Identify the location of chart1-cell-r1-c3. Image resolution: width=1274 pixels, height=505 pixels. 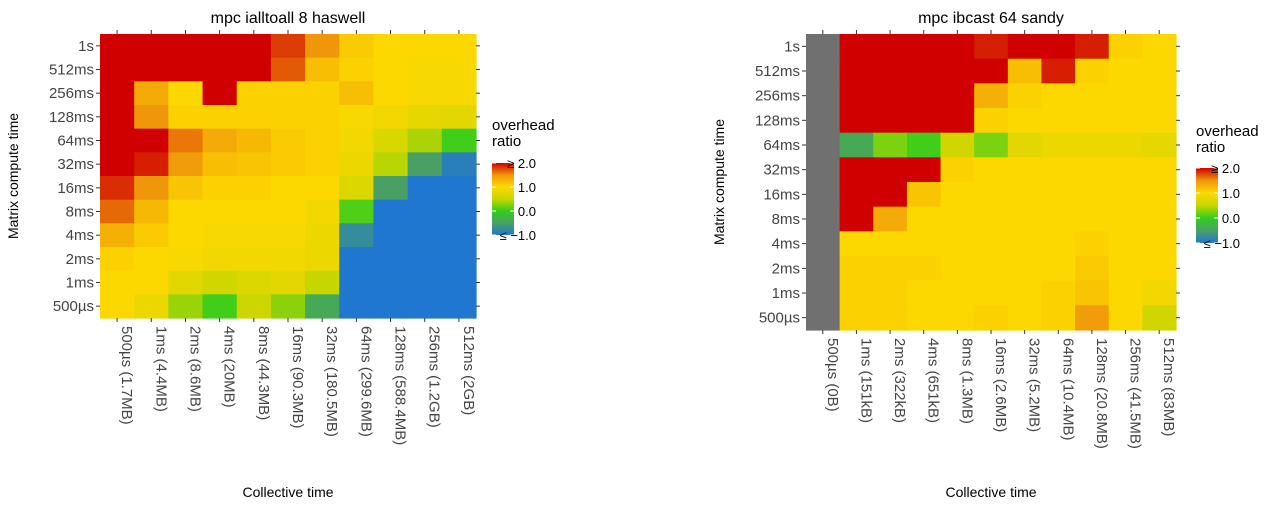
(220, 69).